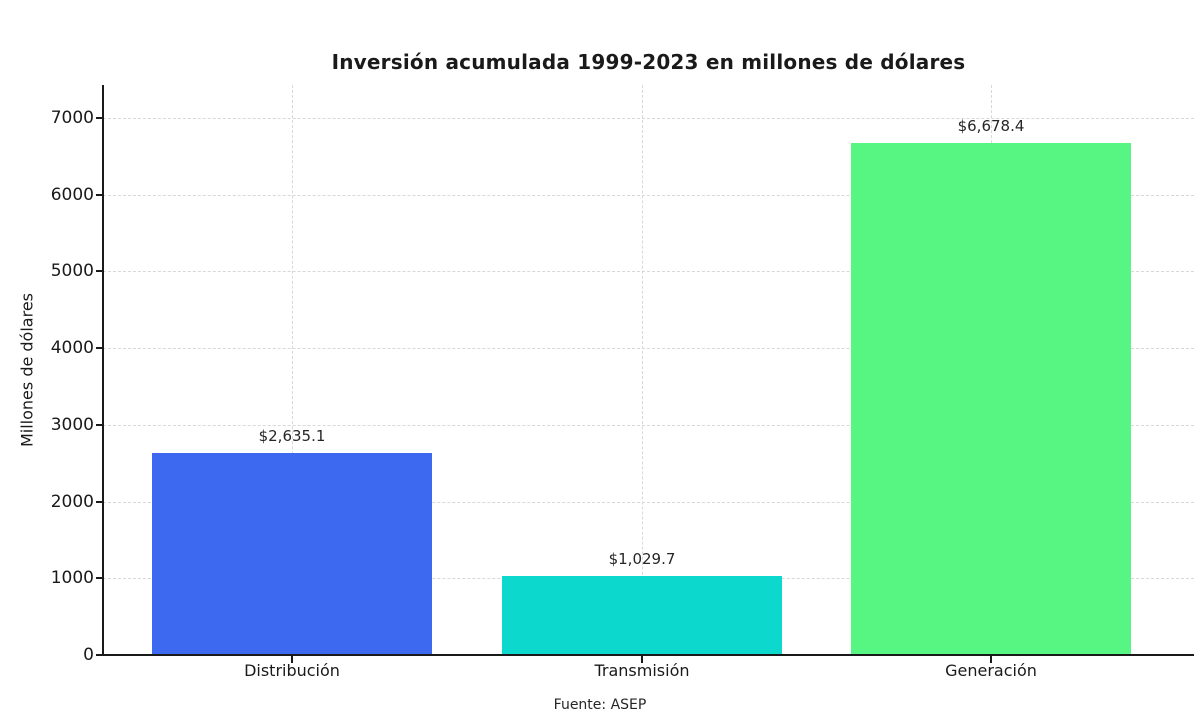 The width and height of the screenshot is (1200, 720). I want to click on bar-value-label: $2,635.1, so click(292, 435).